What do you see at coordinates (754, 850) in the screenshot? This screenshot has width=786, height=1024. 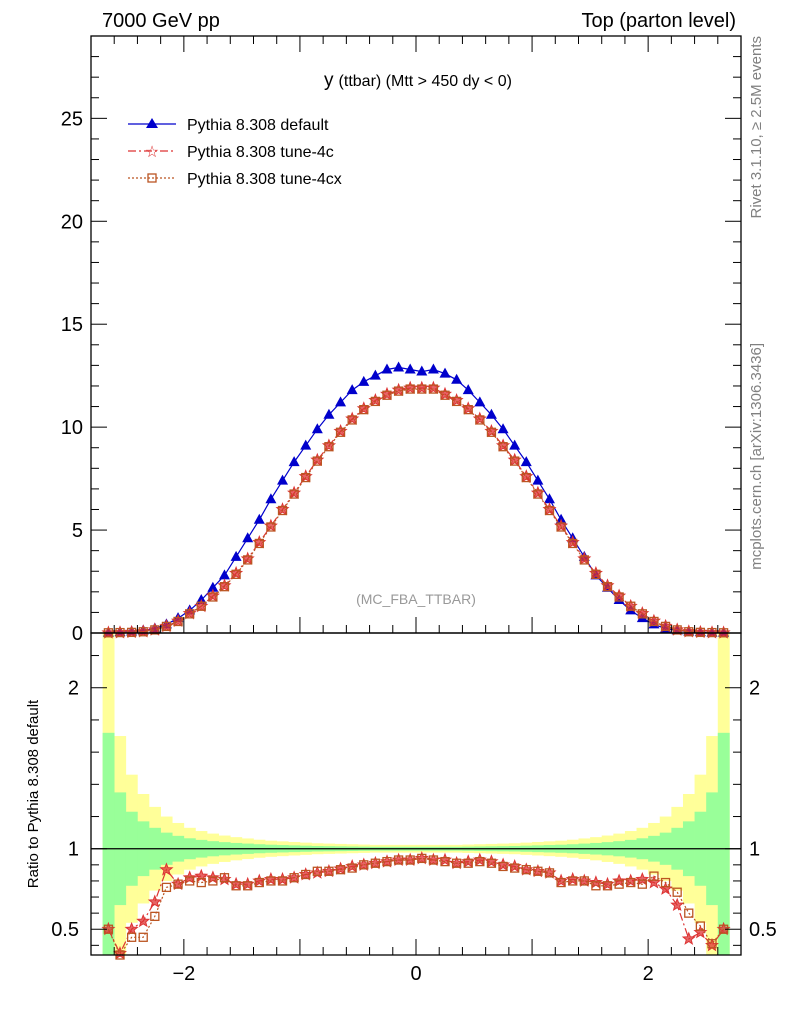 I see `ratio-ytick-label-right-1: 1` at bounding box center [754, 850].